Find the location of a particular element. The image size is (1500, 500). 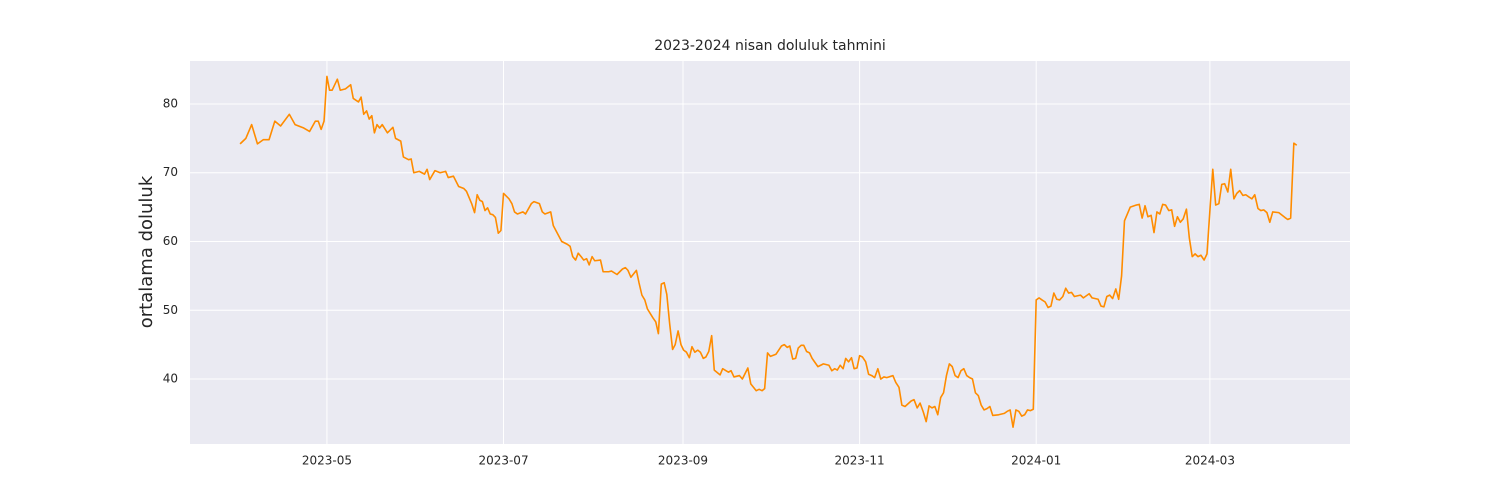

y-tick-label: 60 is located at coordinates (170, 241).